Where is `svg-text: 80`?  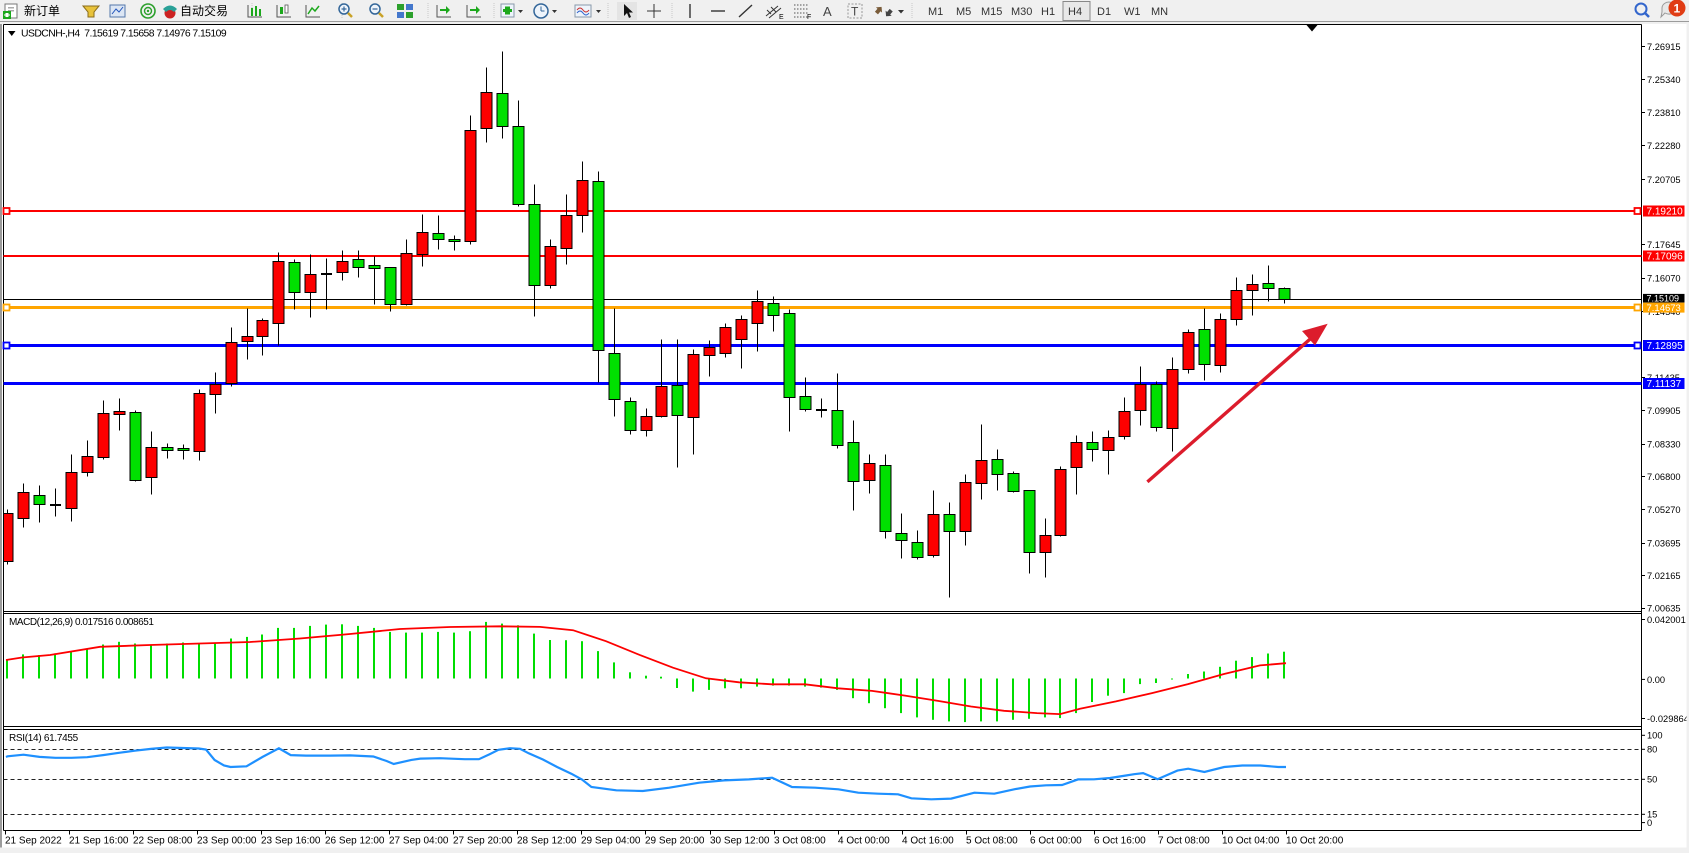 svg-text: 80 is located at coordinates (1652, 750).